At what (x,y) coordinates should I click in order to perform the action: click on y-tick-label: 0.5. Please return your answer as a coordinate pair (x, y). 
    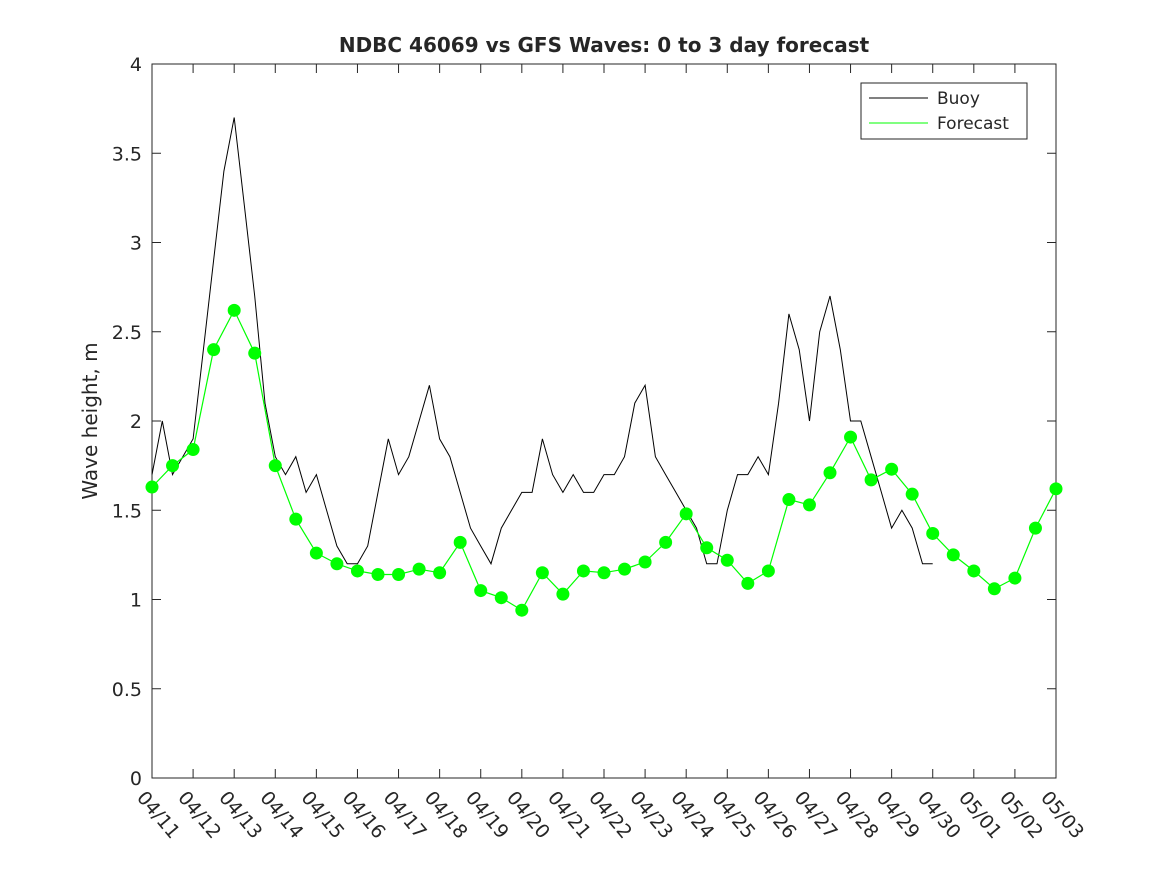
    Looking at the image, I should click on (127, 690).